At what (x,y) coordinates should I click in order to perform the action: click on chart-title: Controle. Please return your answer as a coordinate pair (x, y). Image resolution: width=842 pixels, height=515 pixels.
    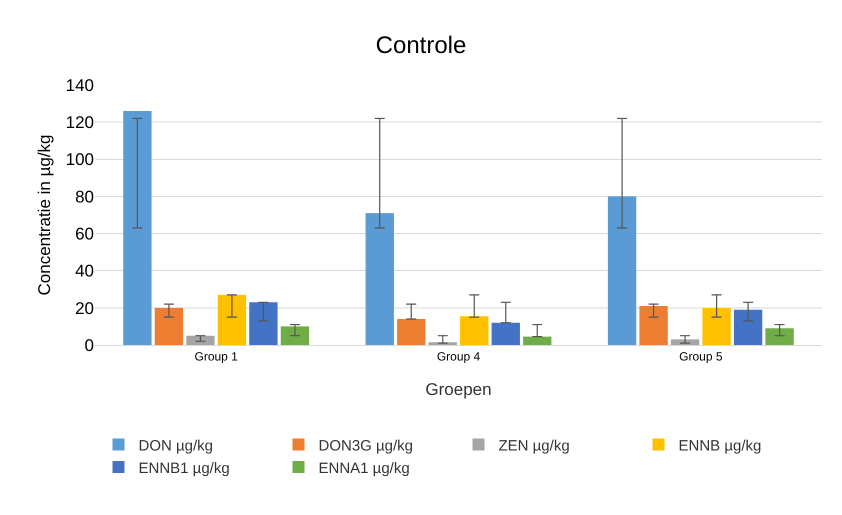
    Looking at the image, I should click on (421, 45).